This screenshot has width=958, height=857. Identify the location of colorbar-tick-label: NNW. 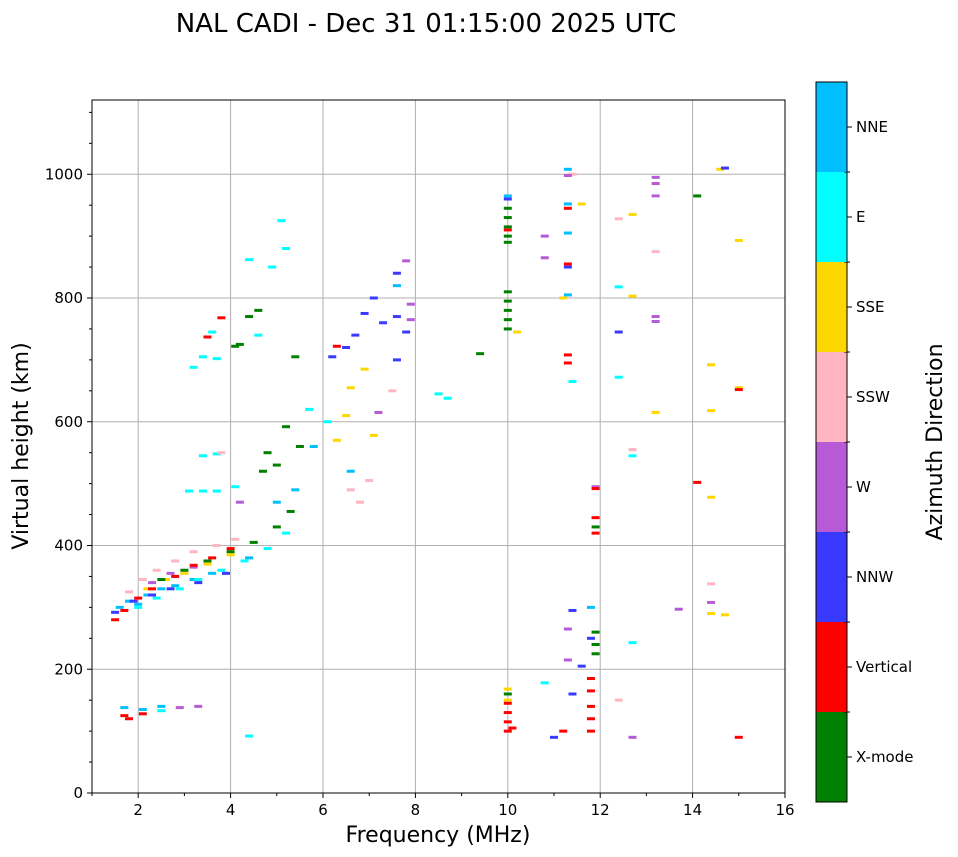
(874, 577).